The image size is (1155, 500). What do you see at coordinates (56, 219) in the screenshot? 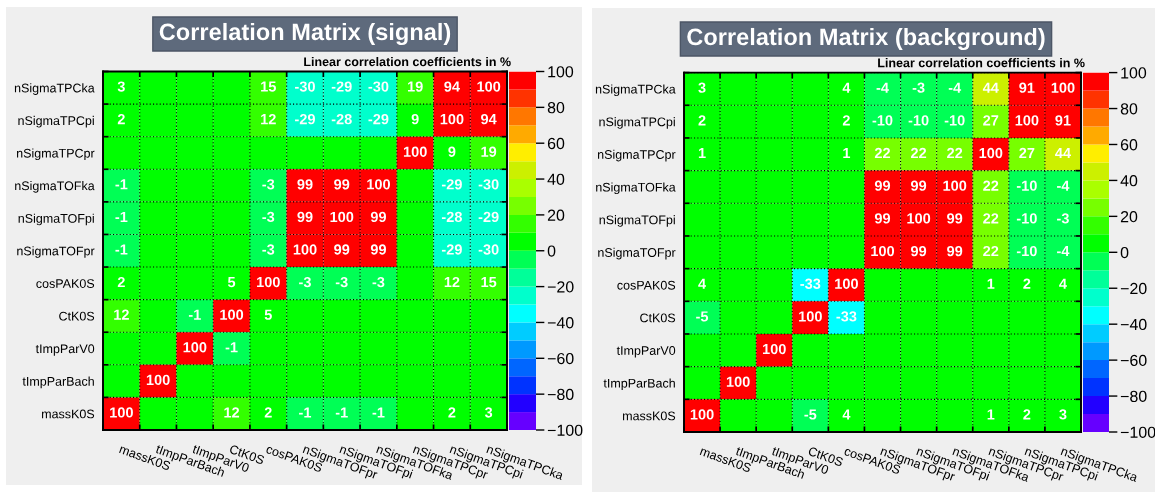
I see `y-tick-label: nSigmaTOFpi` at bounding box center [56, 219].